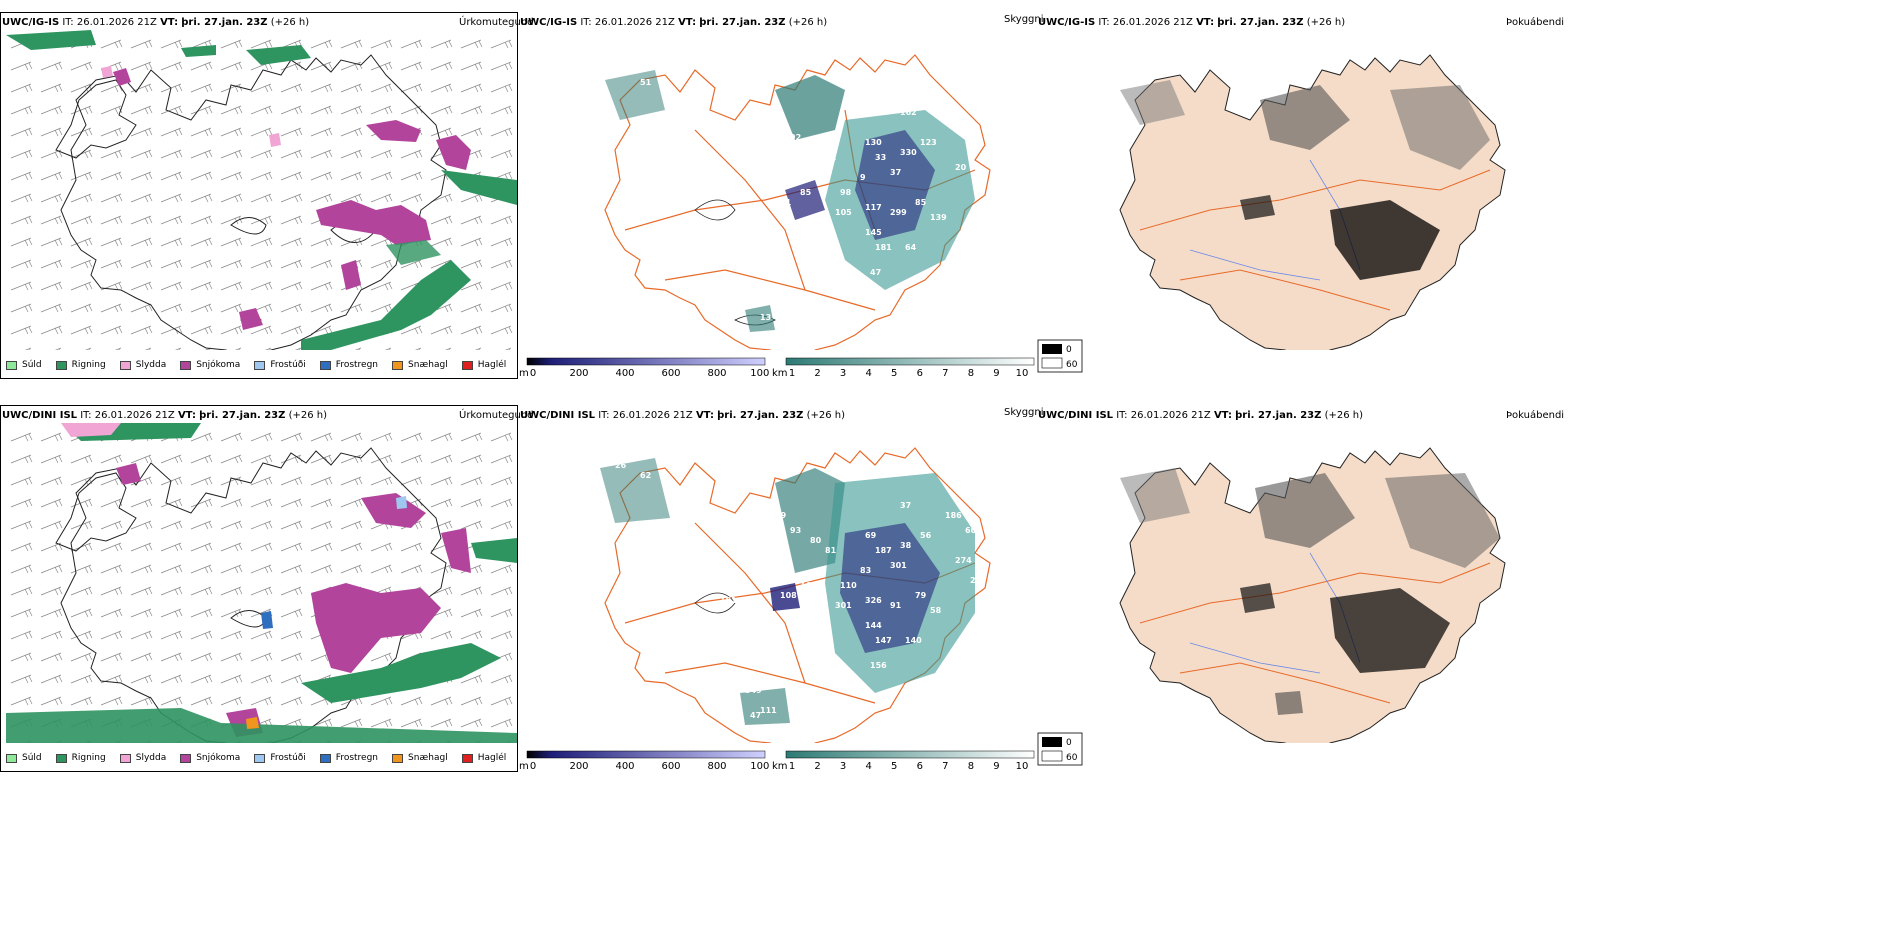 This screenshot has width=1900, height=950. I want to click on colorbar-tick-label: 3, so click(843, 766).